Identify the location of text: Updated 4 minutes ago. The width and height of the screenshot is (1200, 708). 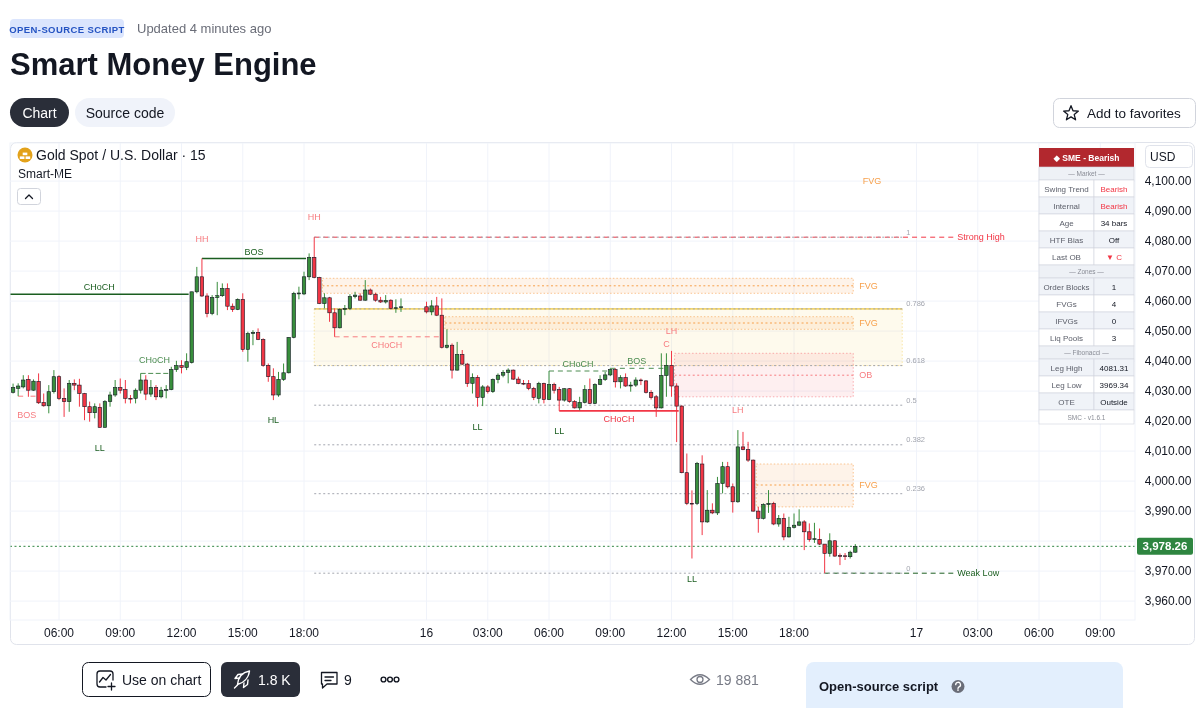
(204, 28).